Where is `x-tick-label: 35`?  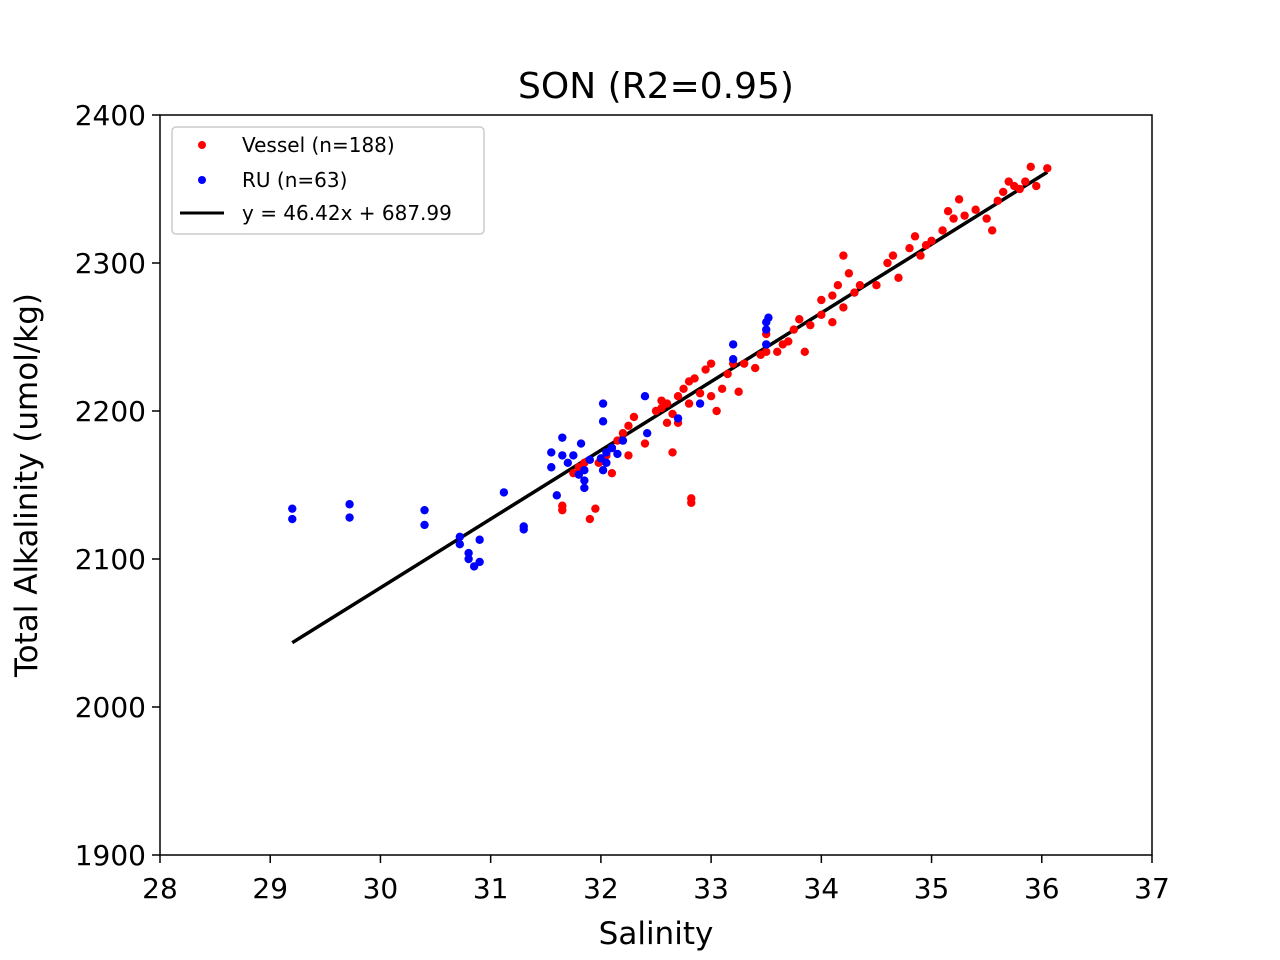 x-tick-label: 35 is located at coordinates (932, 888).